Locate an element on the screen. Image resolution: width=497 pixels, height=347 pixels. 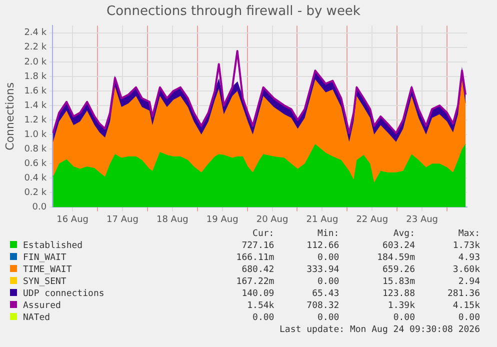
legend-label: TIME_WAIT is located at coordinates (47, 270).